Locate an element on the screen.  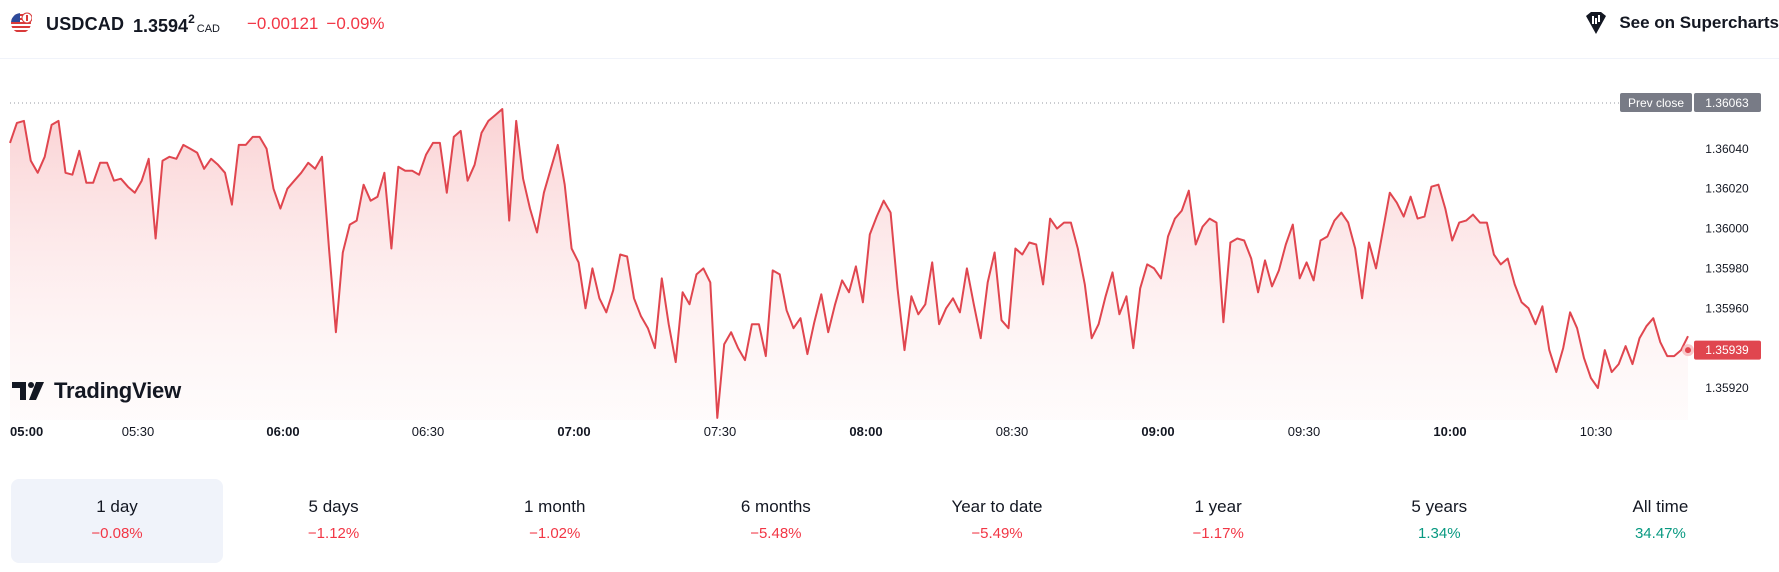
x-tick-label: 10:00 is located at coordinates (1449, 431).